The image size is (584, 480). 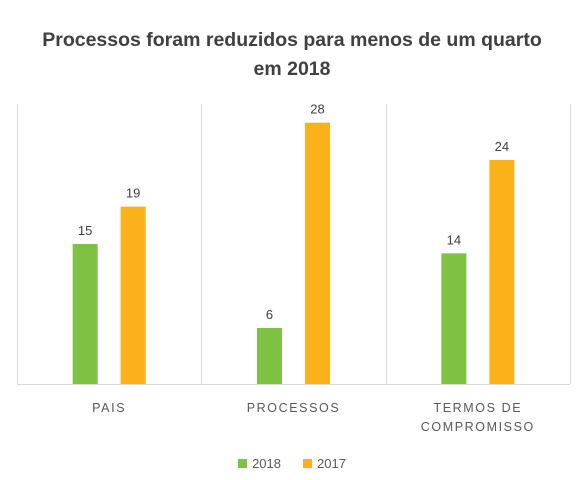 I want to click on category-label: PROCESSOS, so click(x=294, y=408).